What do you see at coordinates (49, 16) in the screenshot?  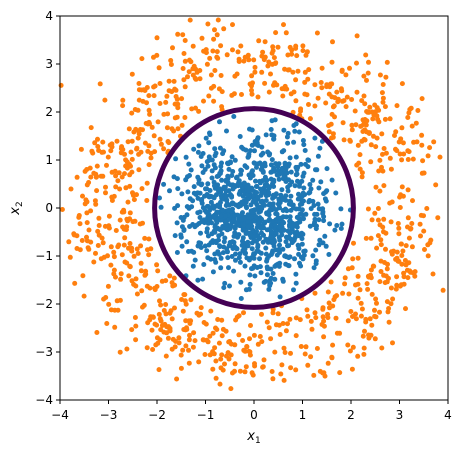 I see `y-tick-label: 4` at bounding box center [49, 16].